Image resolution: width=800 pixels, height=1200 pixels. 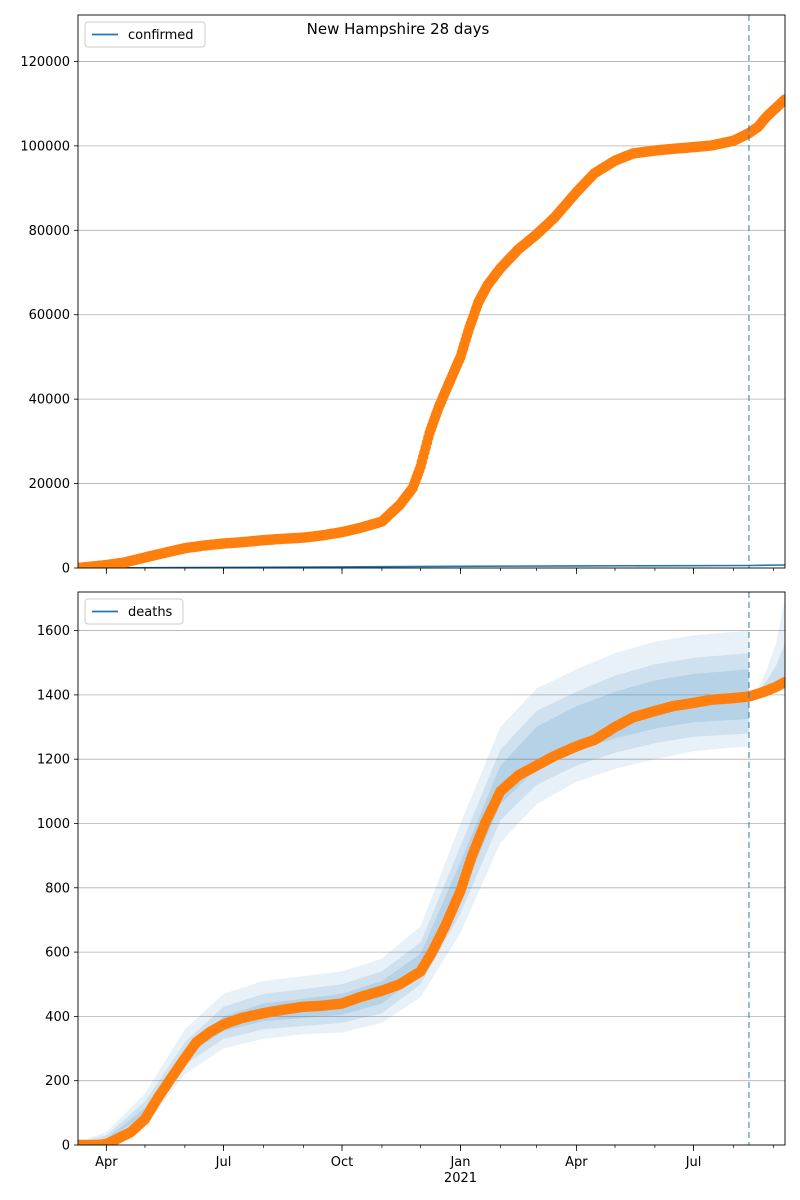 What do you see at coordinates (57, 953) in the screenshot?
I see `y-tick-label: 600` at bounding box center [57, 953].